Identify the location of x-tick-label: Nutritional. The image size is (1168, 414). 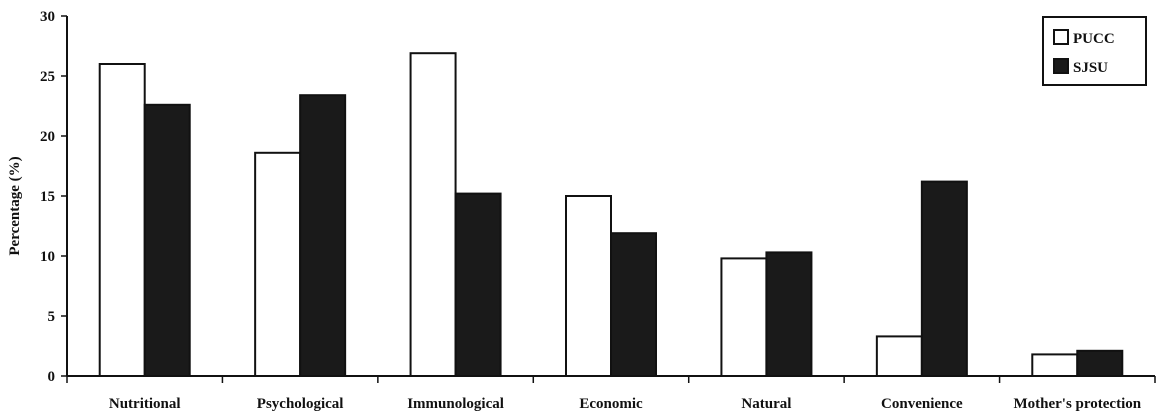
(145, 404).